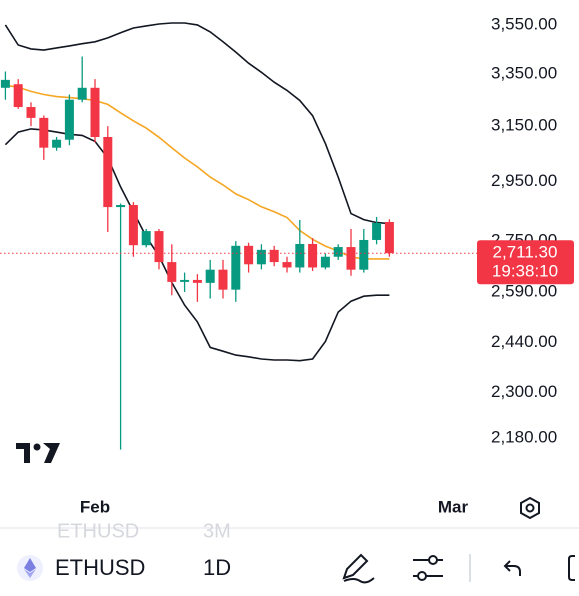 This screenshot has width=579, height=596. What do you see at coordinates (524, 23) in the screenshot?
I see `y-tick-label: 3,550.00` at bounding box center [524, 23].